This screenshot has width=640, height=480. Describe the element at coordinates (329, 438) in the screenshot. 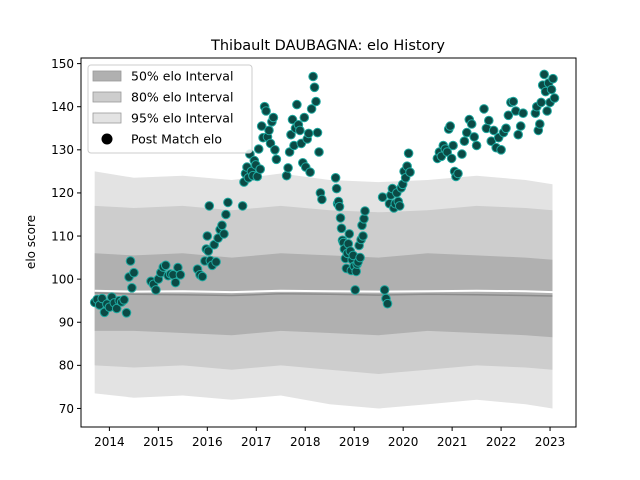

I see `x-axis: 2014 2015 2016 2017 2018 2019 2020 2021 2022 2023` at that location.